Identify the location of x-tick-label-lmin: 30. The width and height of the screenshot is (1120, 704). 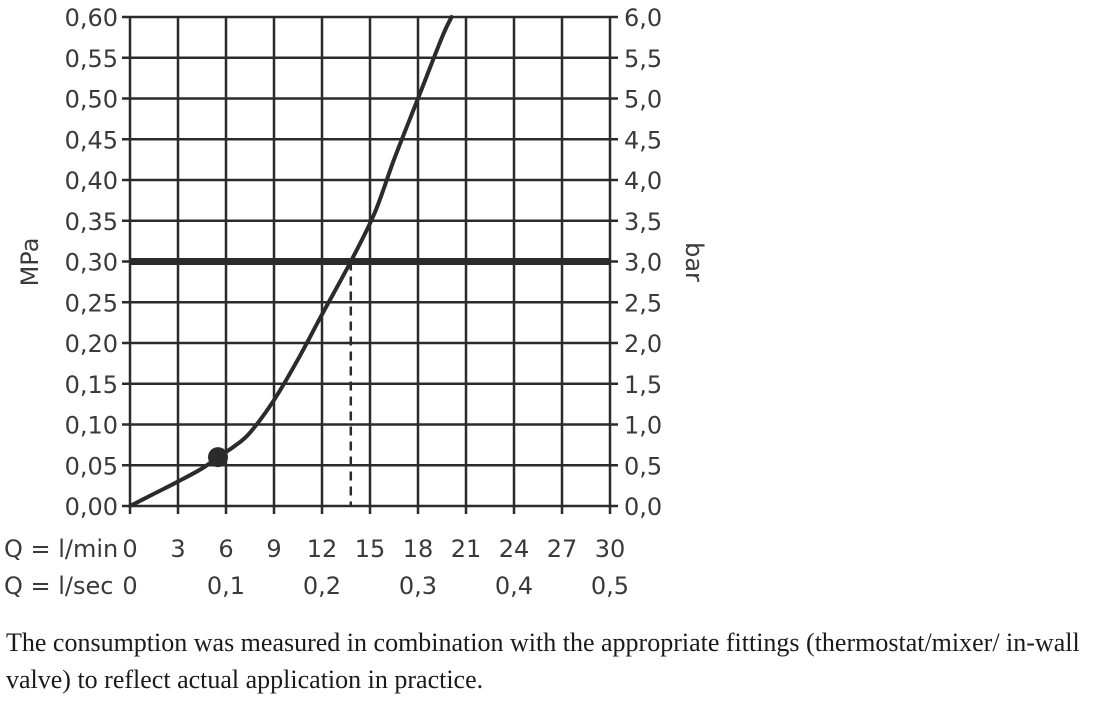
(610, 549).